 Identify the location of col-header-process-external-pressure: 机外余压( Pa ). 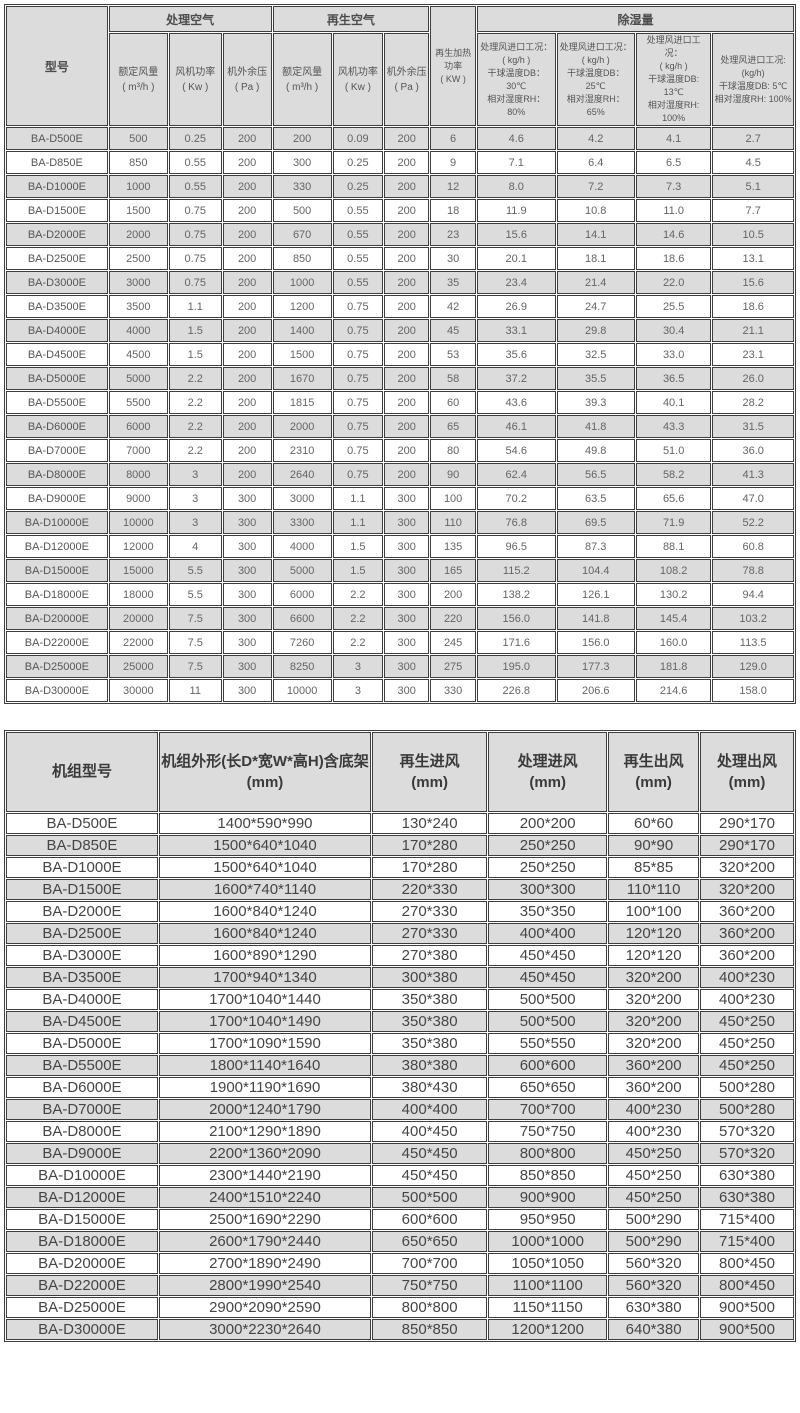
(247, 80).